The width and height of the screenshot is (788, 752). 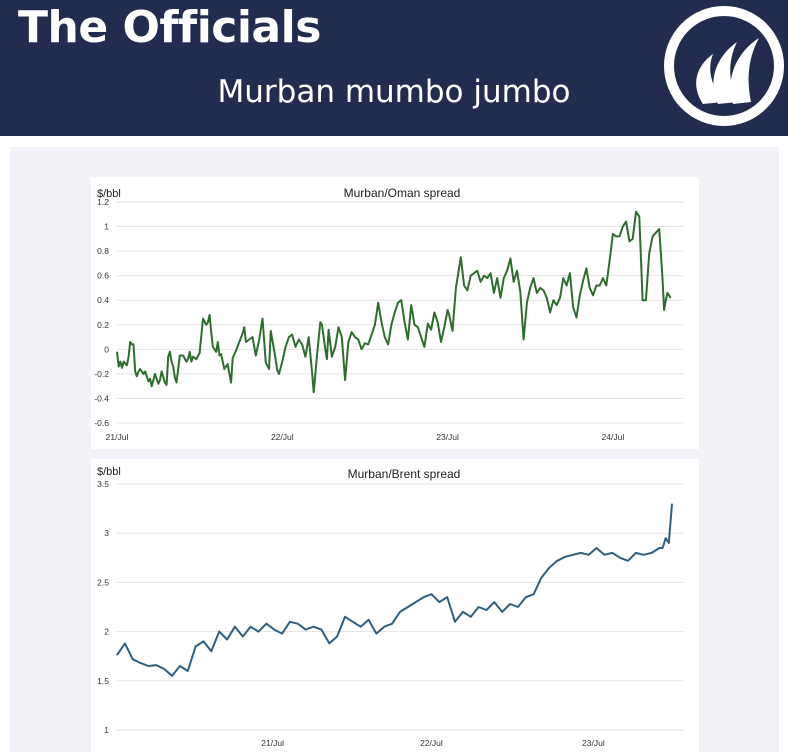 What do you see at coordinates (101, 398) in the screenshot?
I see `y-tick-label: -0.4` at bounding box center [101, 398].